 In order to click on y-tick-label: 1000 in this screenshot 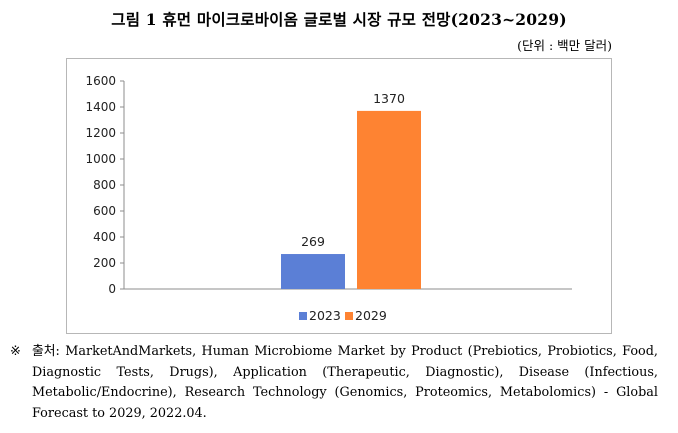, I will do `click(100, 159)`.